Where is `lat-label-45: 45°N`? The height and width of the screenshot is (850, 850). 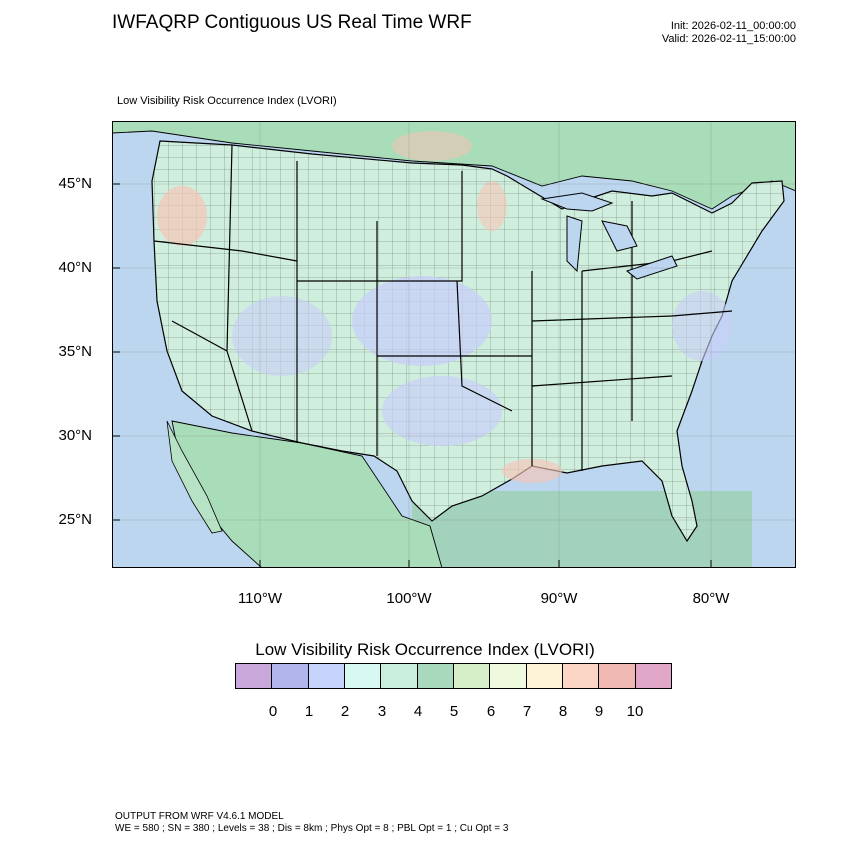 lat-label-45: 45°N is located at coordinates (75, 183).